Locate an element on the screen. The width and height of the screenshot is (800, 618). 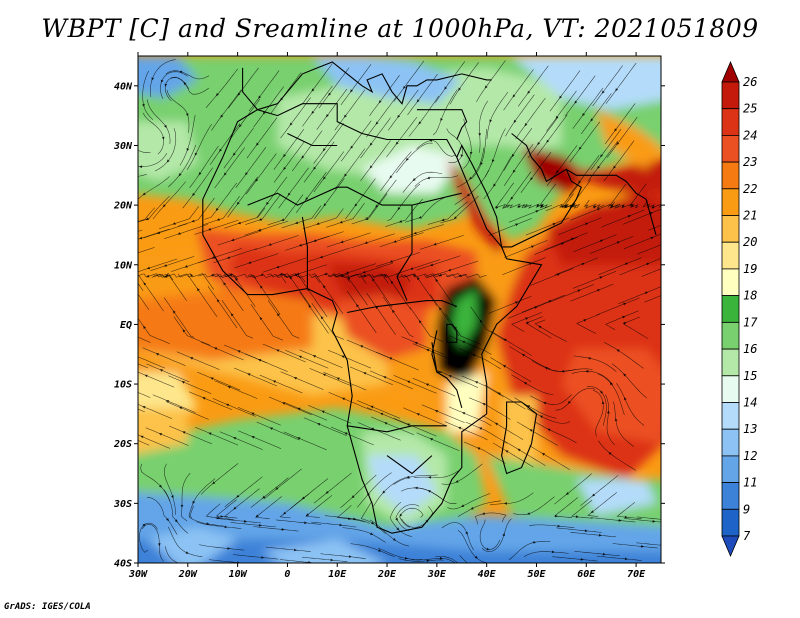
colorbar-level-label: 21 is located at coordinates (750, 216).